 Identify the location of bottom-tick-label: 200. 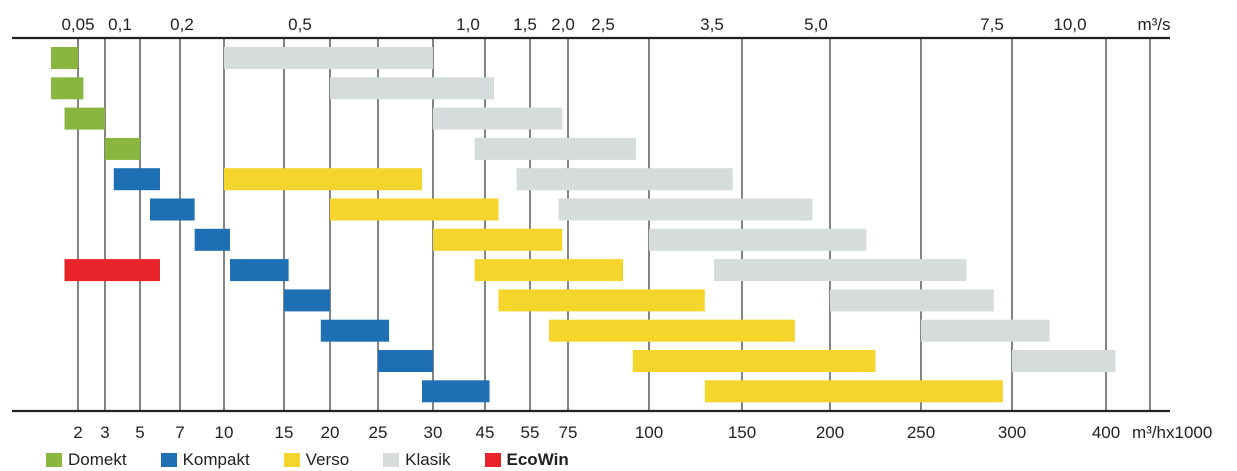
(830, 432).